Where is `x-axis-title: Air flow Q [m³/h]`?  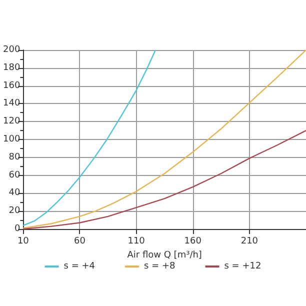 x-axis-title: Air flow Q [m³/h] is located at coordinates (164, 255).